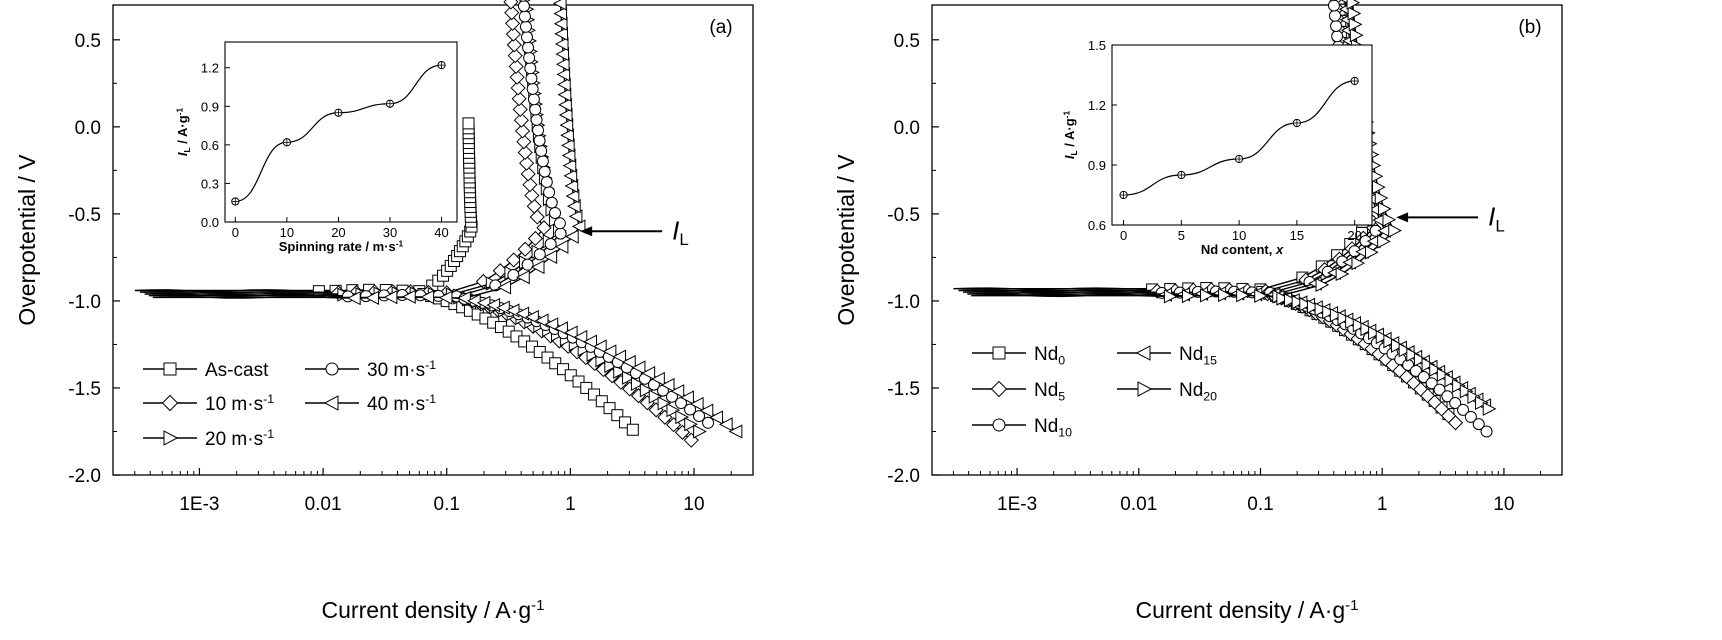  What do you see at coordinates (907, 128) in the screenshot?
I see `y-tick-label: 0.0` at bounding box center [907, 128].